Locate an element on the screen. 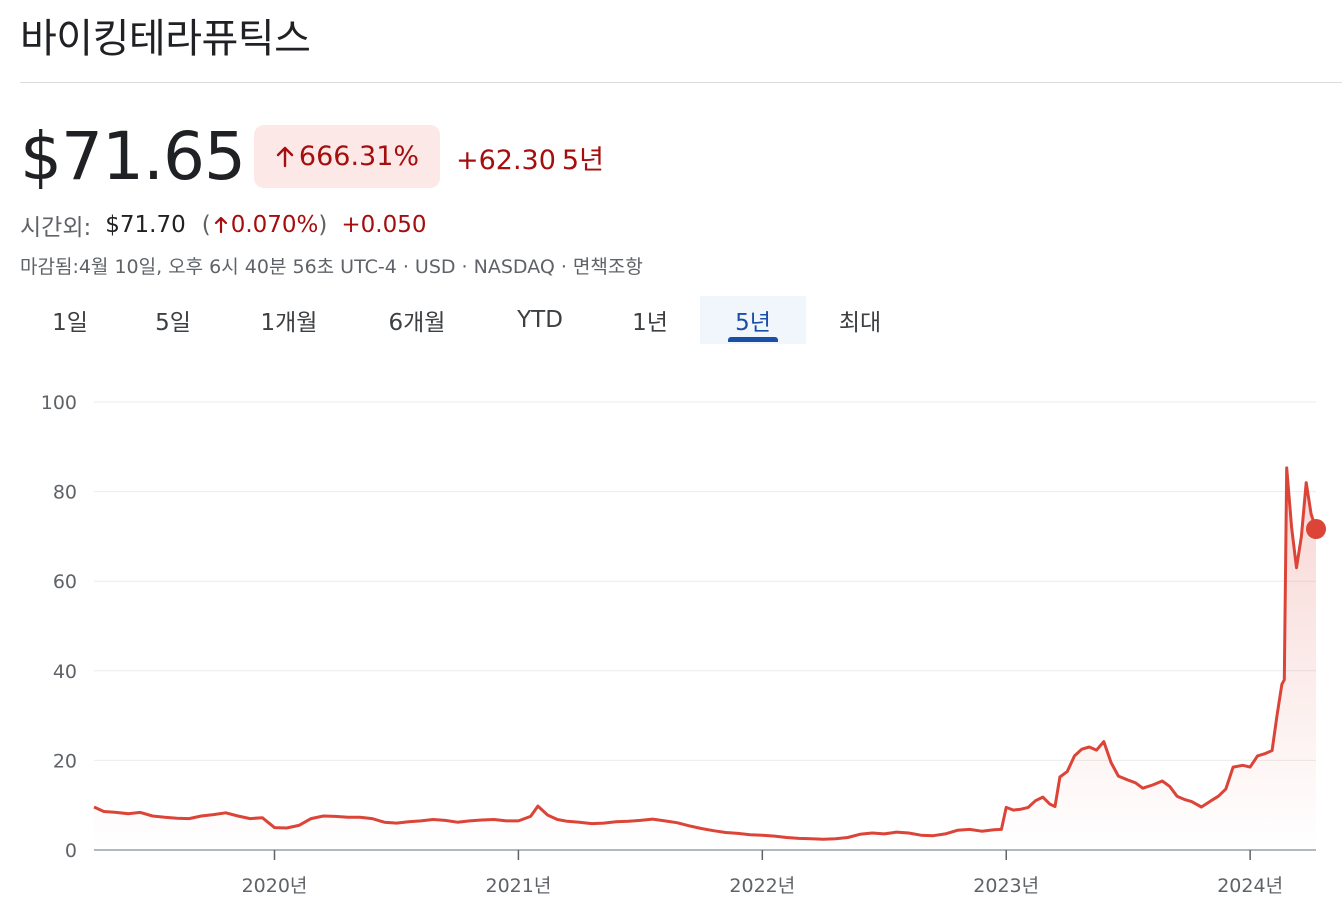 This screenshot has height=910, width=1342. header-divider is located at coordinates (681, 82).